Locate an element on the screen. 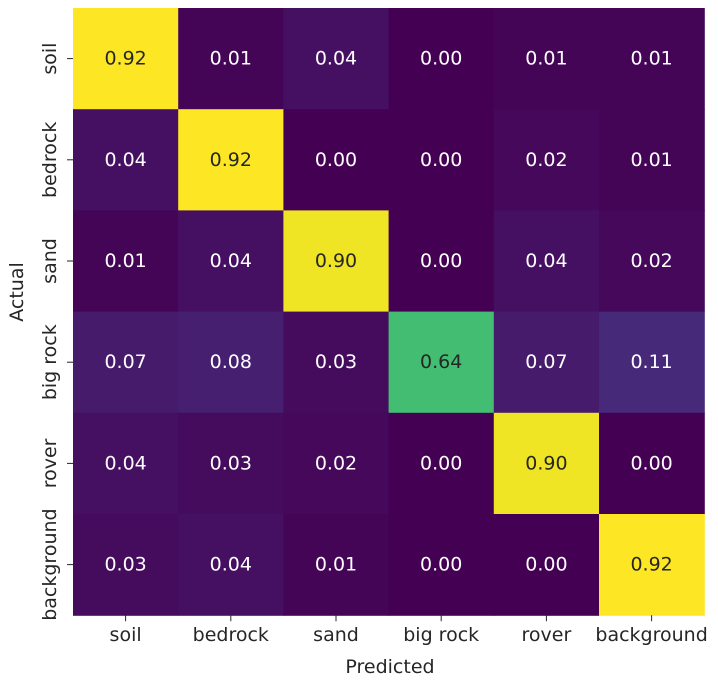 The height and width of the screenshot is (695, 718). heatmap-cell-value: 0.64 is located at coordinates (441, 362).